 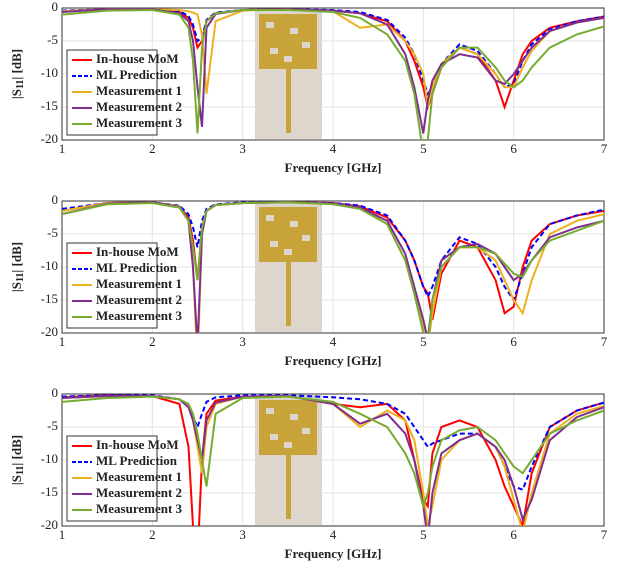 I want to click on series-line, so click(x=333, y=52).